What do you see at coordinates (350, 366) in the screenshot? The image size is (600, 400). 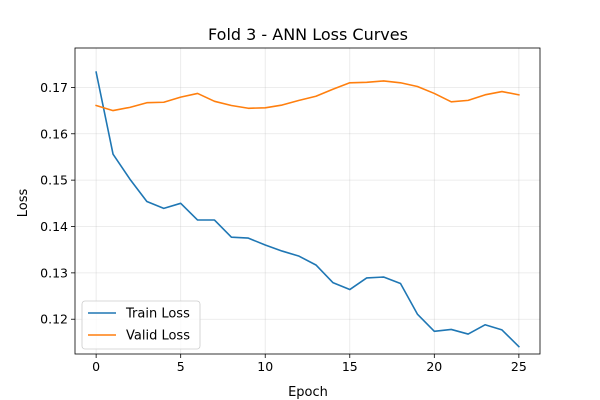 I see `x-tick-label: 15` at bounding box center [350, 366].